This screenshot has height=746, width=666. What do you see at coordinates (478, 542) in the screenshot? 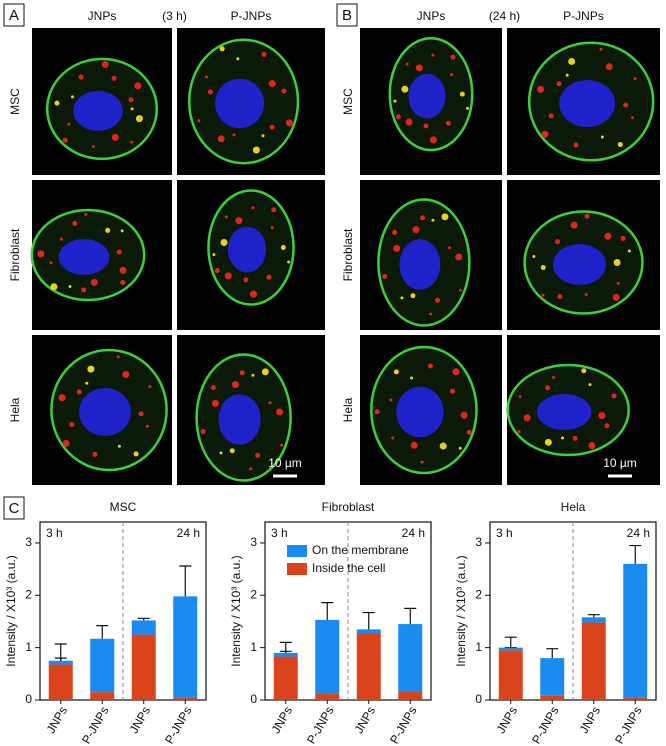
I see `y-tick-label: 3` at bounding box center [478, 542].